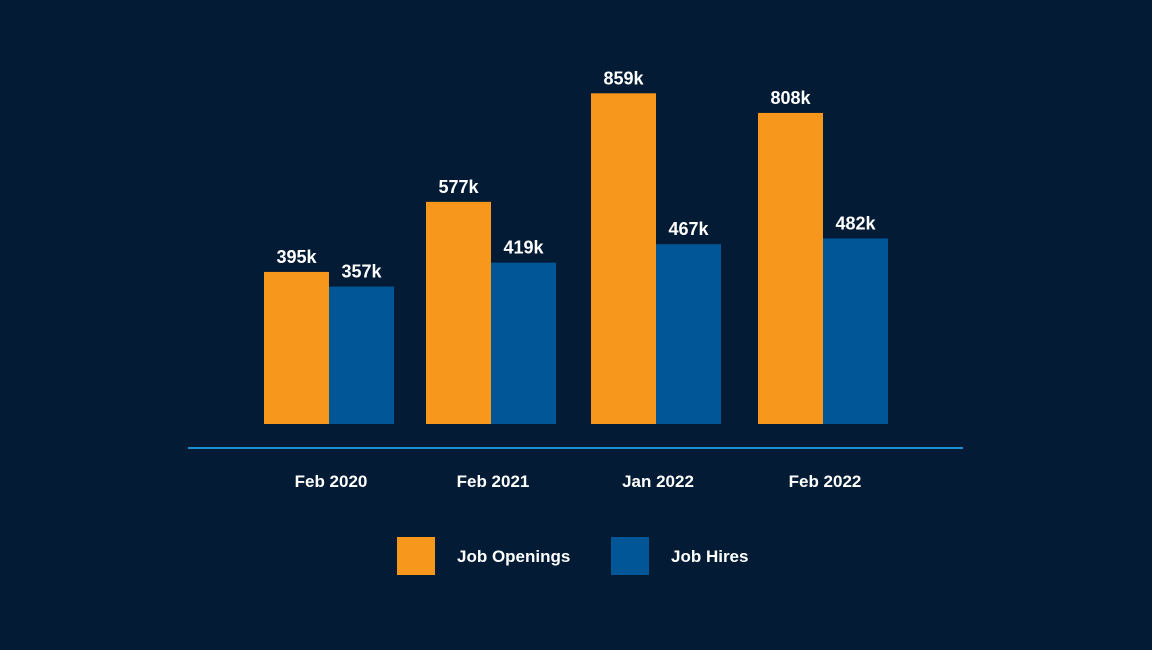  I want to click on data-label: 395k, so click(296, 257).